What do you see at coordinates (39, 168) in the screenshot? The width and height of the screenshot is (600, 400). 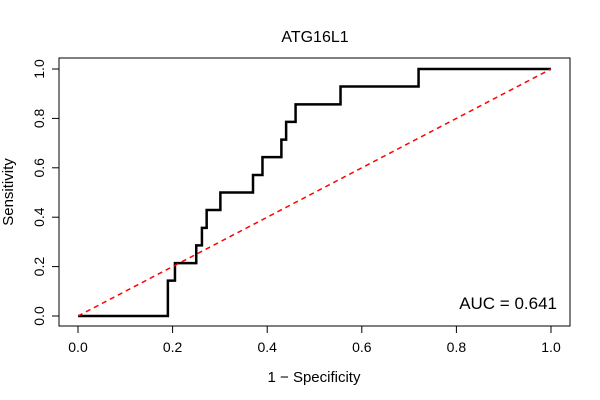 I see `y-tick-label: 0.6` at bounding box center [39, 168].